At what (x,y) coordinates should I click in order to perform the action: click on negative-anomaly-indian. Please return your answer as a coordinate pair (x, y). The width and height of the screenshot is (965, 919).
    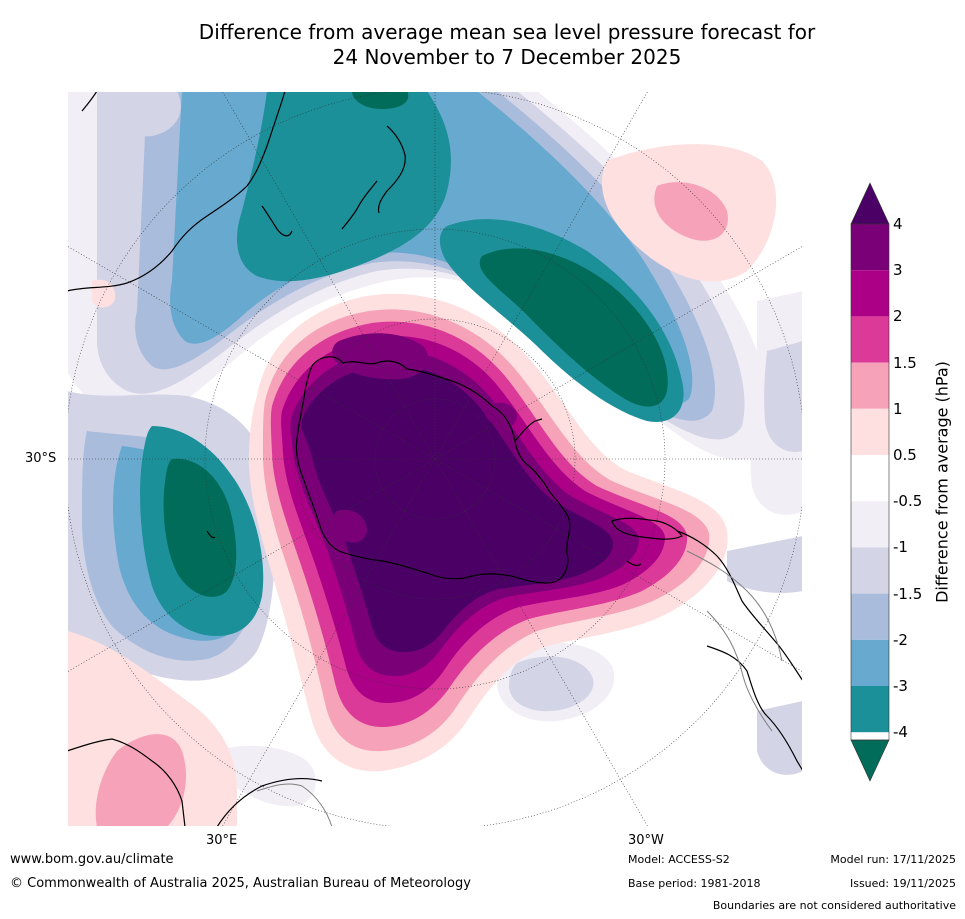
    Looking at the image, I should click on (171, 536).